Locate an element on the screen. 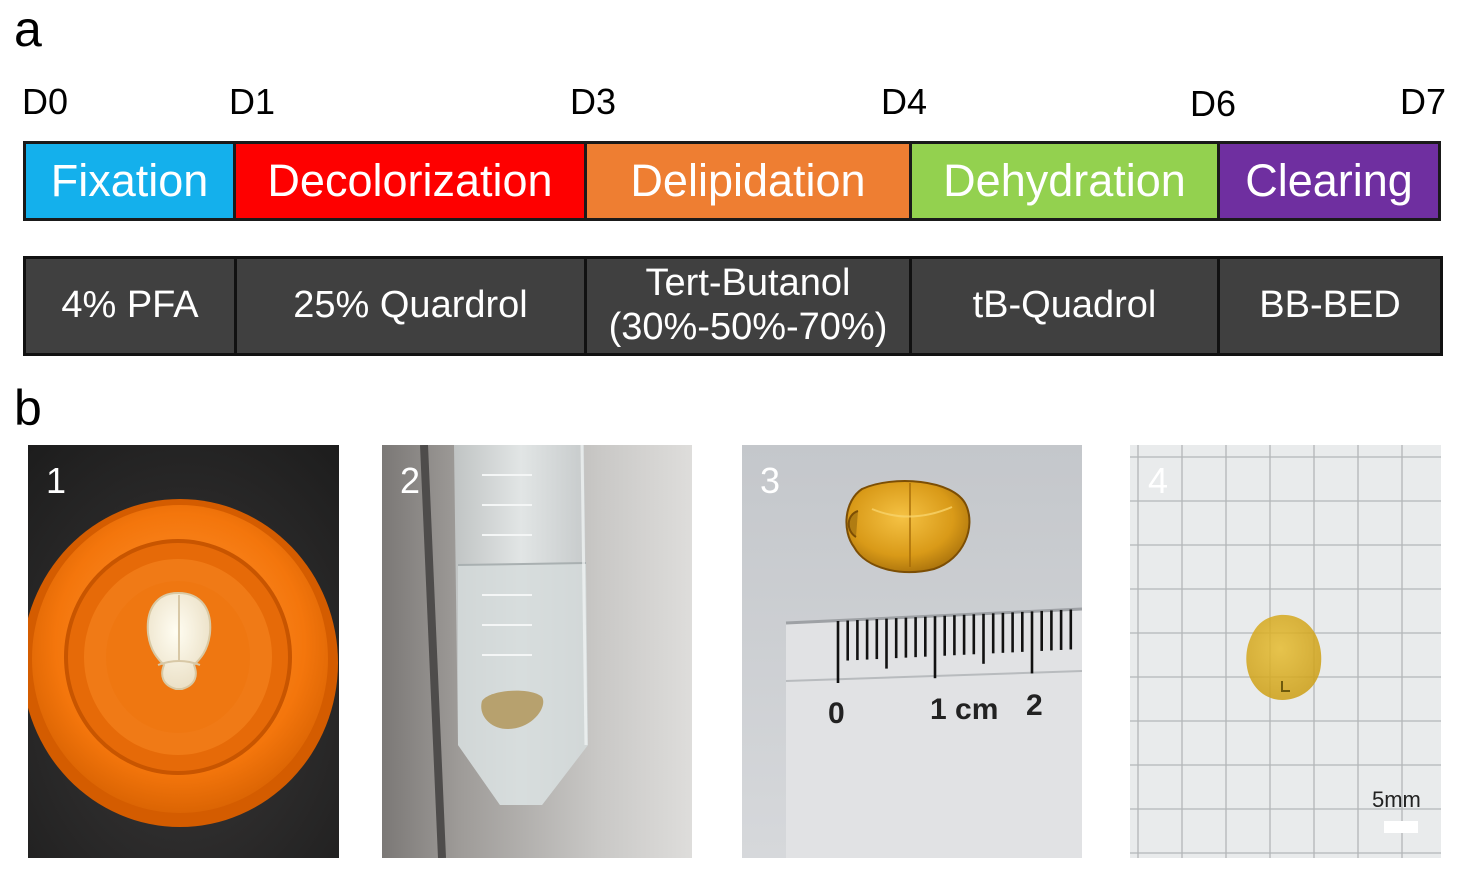 This screenshot has height=869, width=1463. reagent-clearing: BB-BED is located at coordinates (1330, 306).